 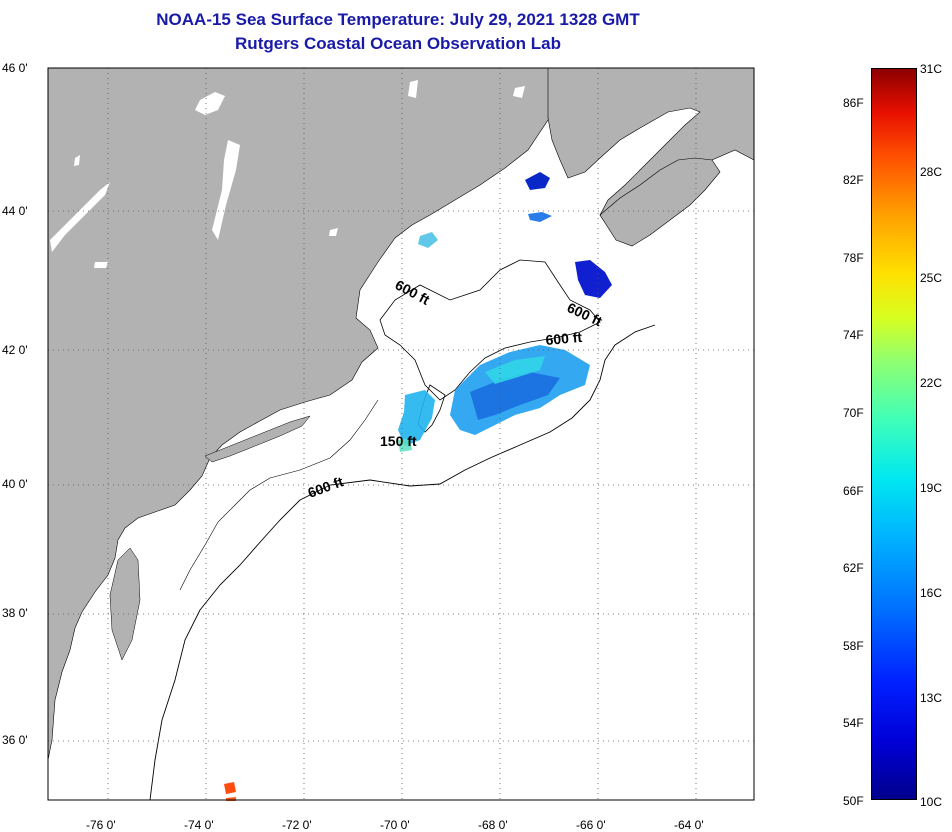 I want to click on colorbar-celsius-label: 28C, so click(x=931, y=172).